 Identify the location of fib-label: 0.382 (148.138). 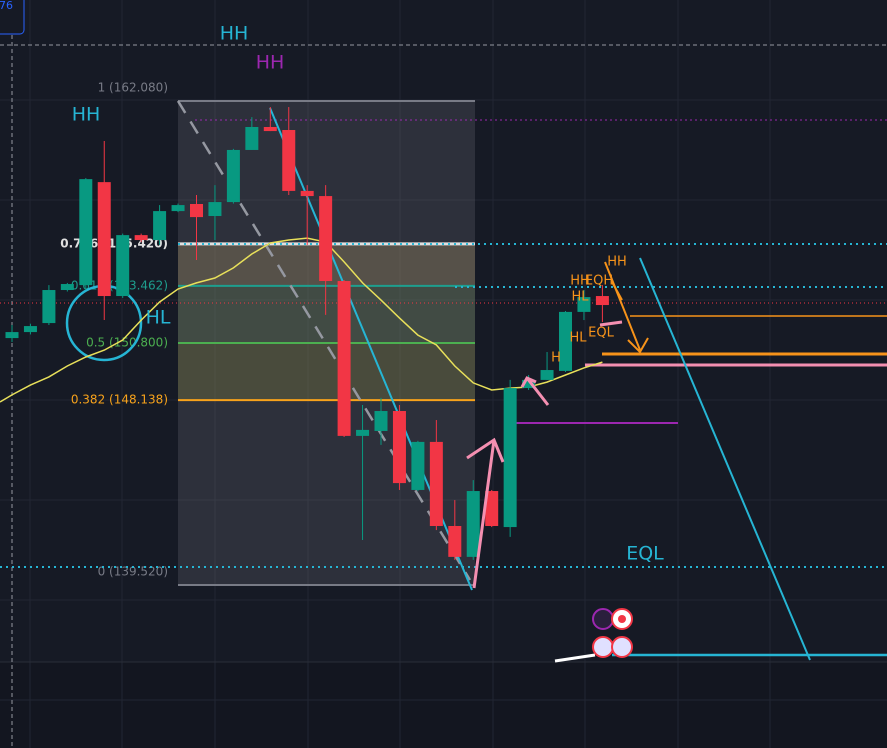
(119, 400).